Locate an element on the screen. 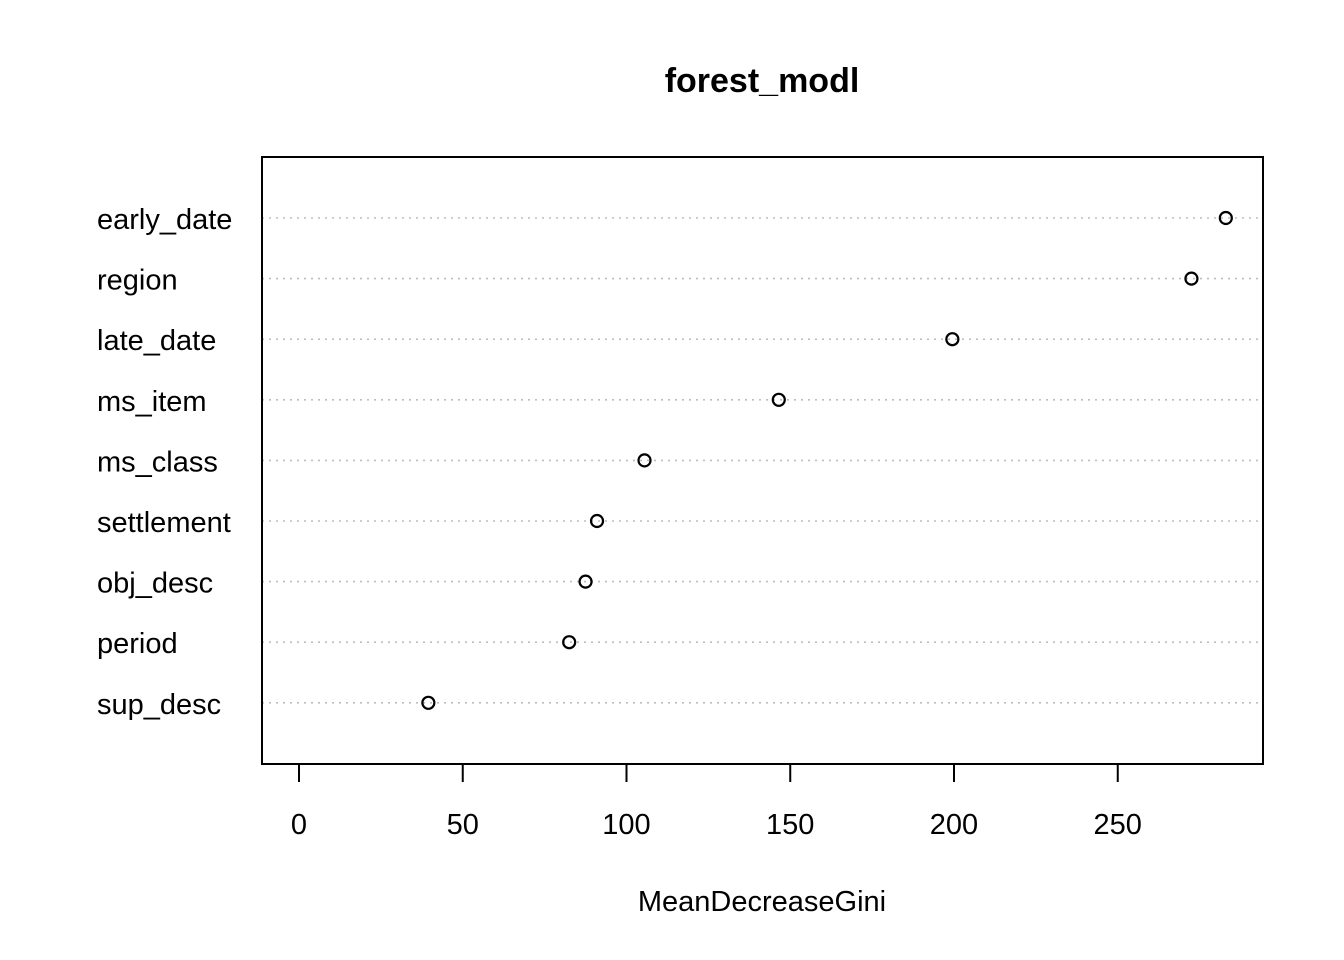  category-label: ms_class is located at coordinates (157, 462).